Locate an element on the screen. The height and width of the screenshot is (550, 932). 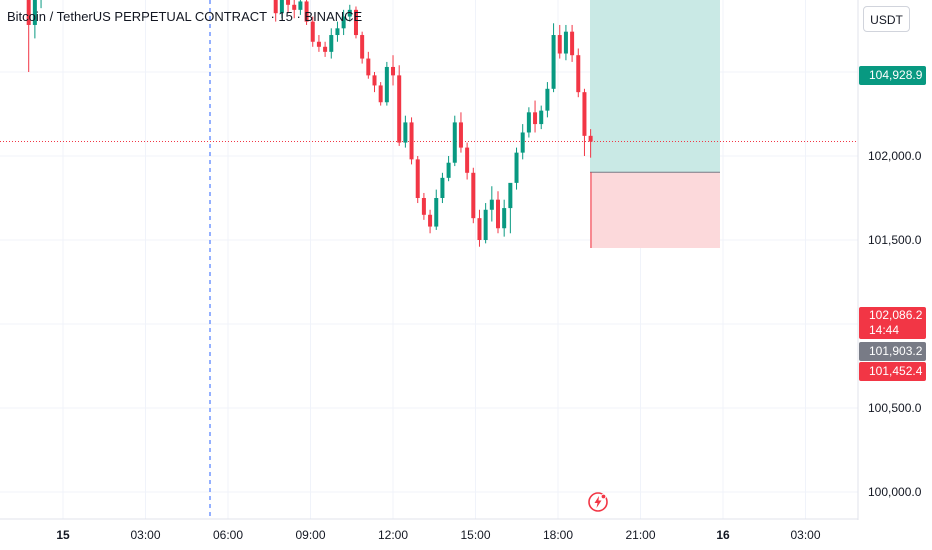
loss-zone is located at coordinates (655, 210).